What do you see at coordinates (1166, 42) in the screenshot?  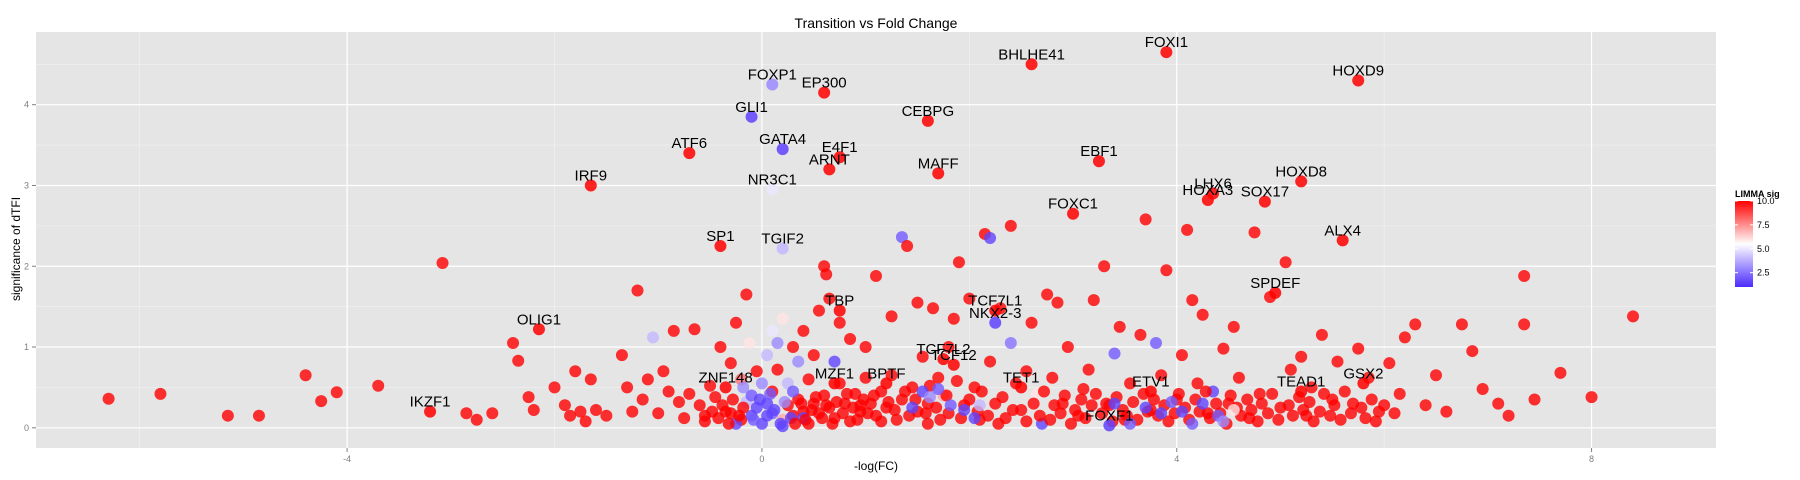 I see `point-label: FOXI1` at bounding box center [1166, 42].